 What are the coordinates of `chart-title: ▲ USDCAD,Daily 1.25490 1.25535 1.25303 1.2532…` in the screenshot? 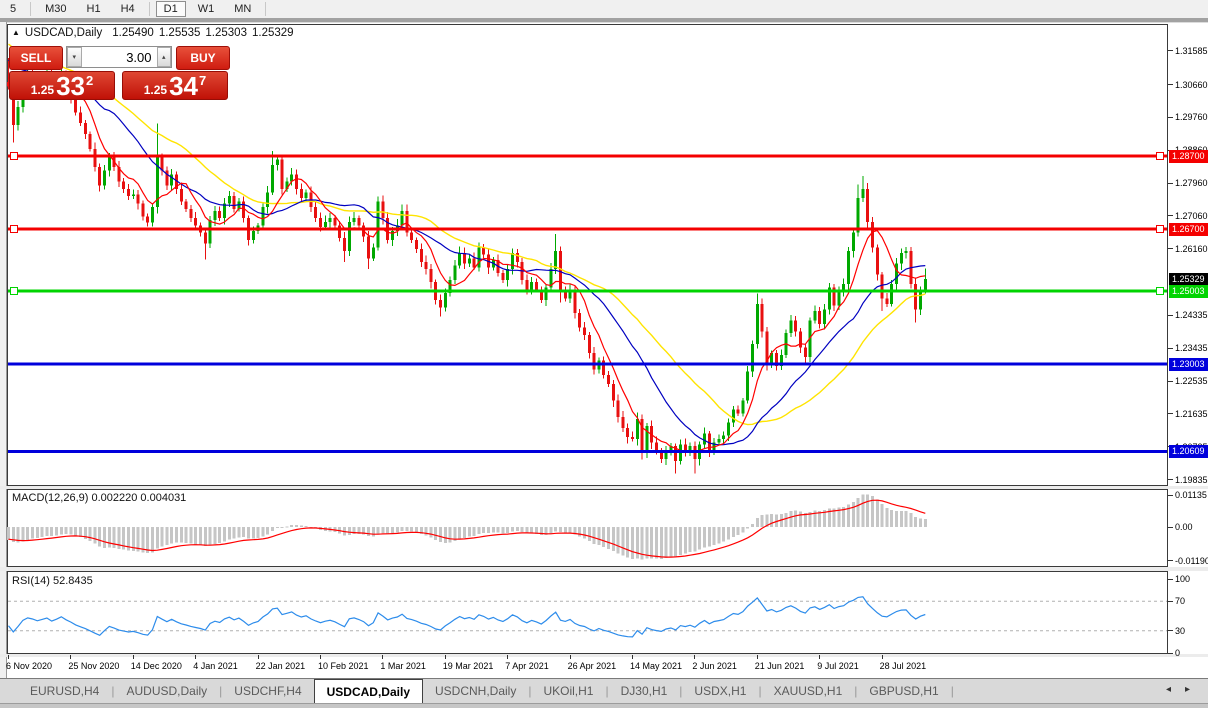 It's located at (155, 34).